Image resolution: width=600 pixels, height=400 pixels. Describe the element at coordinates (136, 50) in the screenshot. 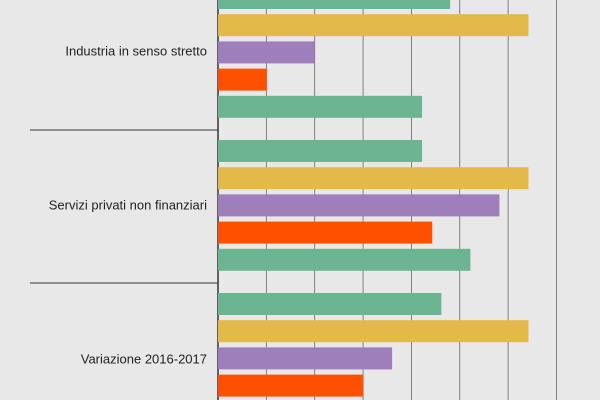

I see `category-label: Industria in senso stretto` at that location.